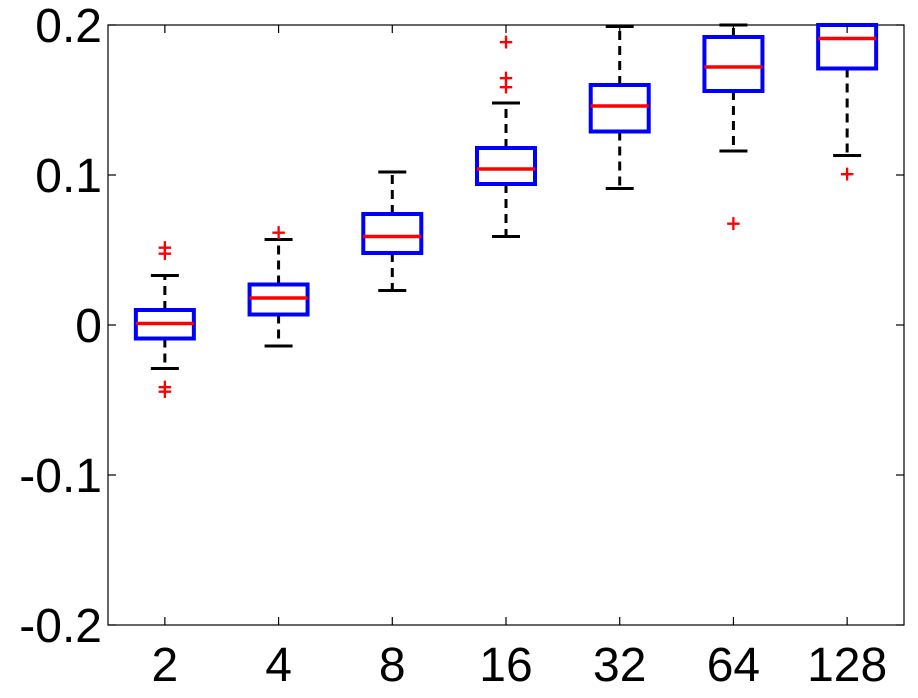  What do you see at coordinates (392, 665) in the screenshot?
I see `x-tick-label: 8` at bounding box center [392, 665].